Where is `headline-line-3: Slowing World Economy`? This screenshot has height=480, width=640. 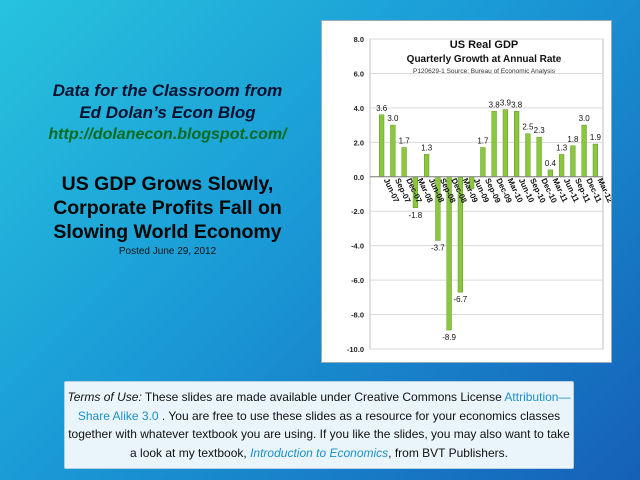
headline-line-3: Slowing World Economy is located at coordinates (167, 232).